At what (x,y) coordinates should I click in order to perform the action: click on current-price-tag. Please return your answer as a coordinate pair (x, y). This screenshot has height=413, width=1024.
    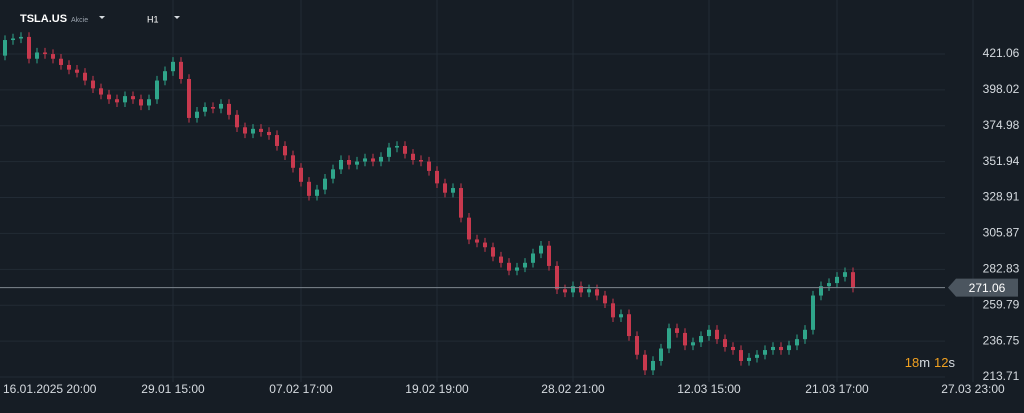
    Looking at the image, I should click on (983, 287).